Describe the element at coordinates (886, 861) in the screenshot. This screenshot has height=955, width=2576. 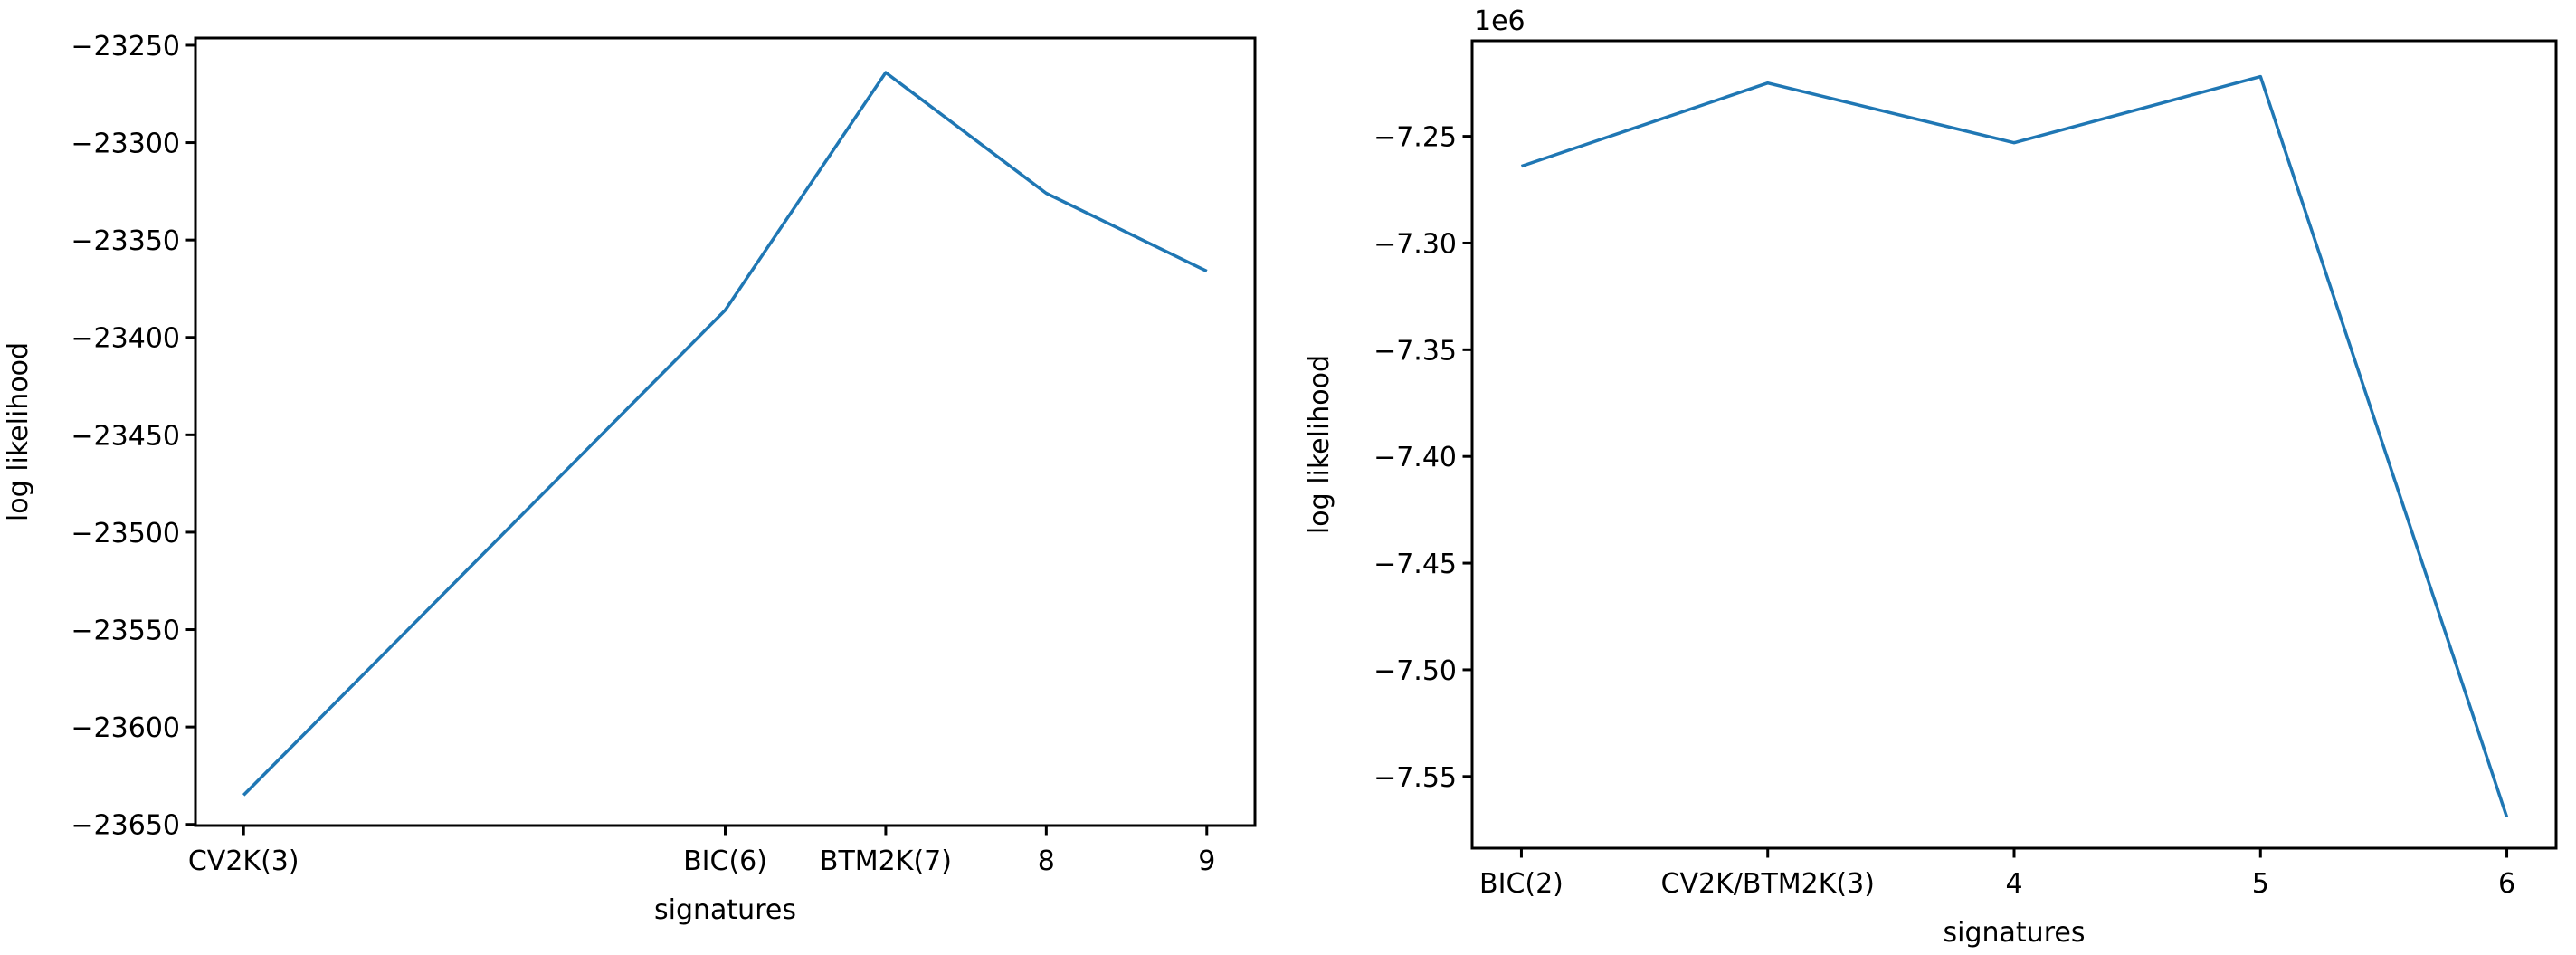
I see `x-tick-label-left: BTM2K(7)` at that location.